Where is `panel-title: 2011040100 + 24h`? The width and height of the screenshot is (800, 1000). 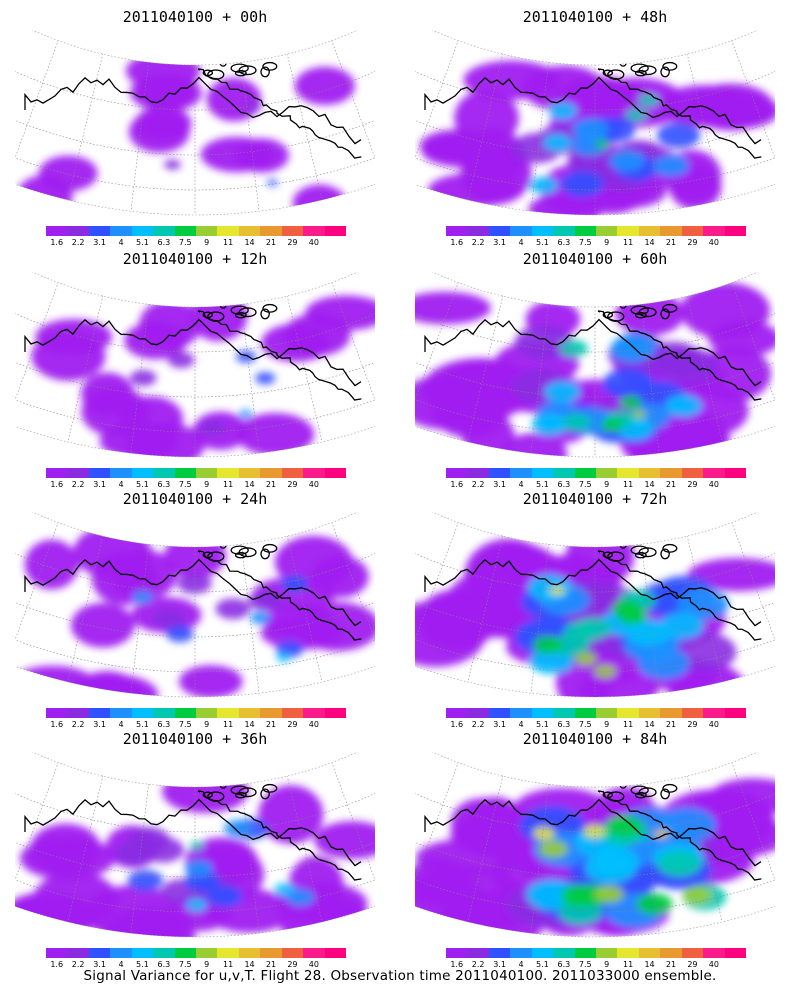 panel-title: 2011040100 + 24h is located at coordinates (195, 499).